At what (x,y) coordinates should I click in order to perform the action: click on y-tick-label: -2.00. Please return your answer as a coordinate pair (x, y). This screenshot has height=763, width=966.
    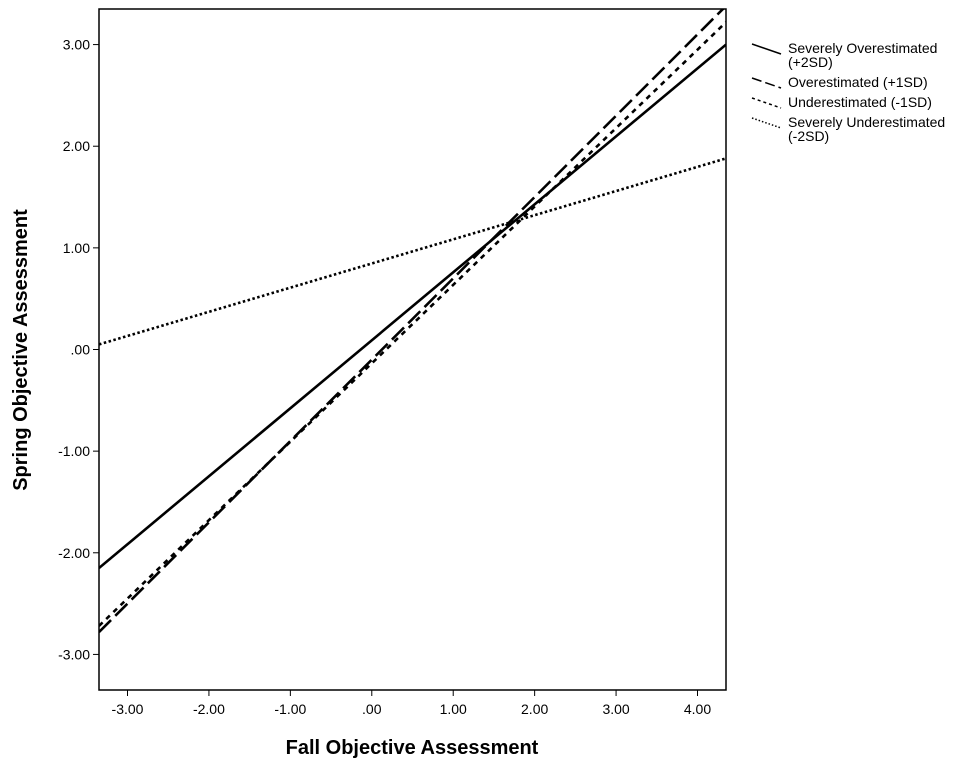
    Looking at the image, I should click on (74, 553).